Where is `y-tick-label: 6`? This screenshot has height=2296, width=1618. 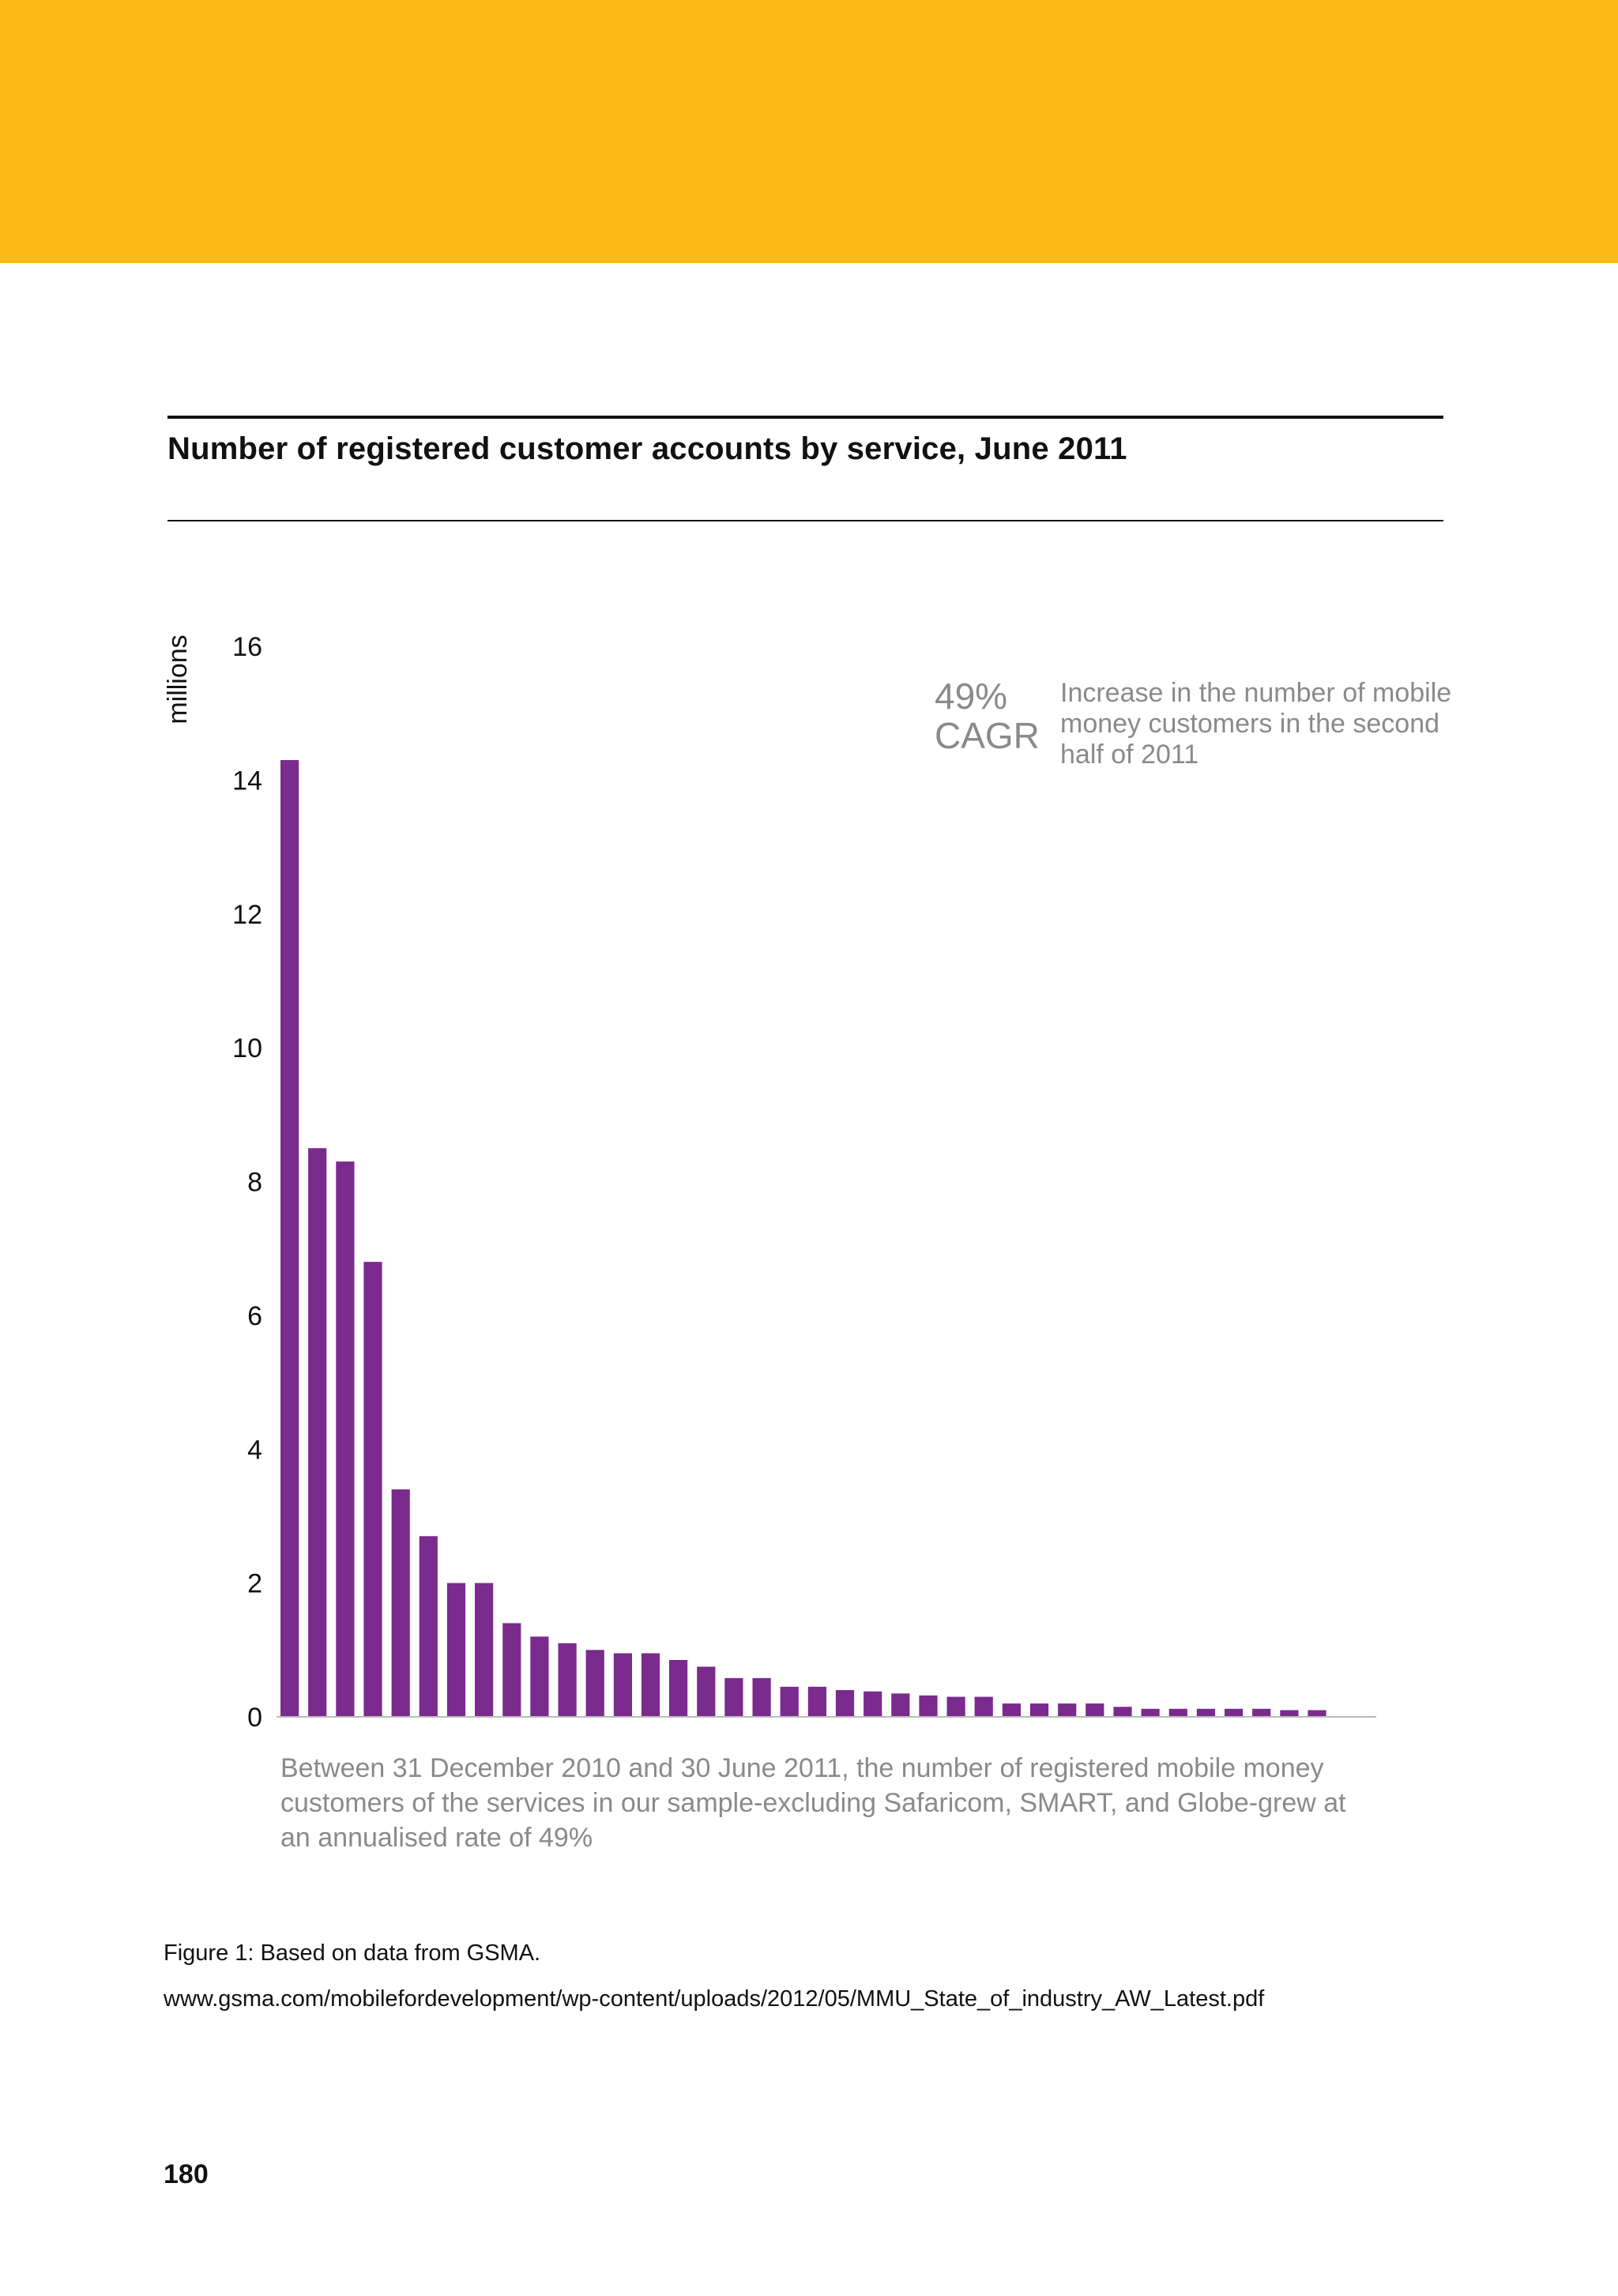 y-tick-label: 6 is located at coordinates (254, 1316).